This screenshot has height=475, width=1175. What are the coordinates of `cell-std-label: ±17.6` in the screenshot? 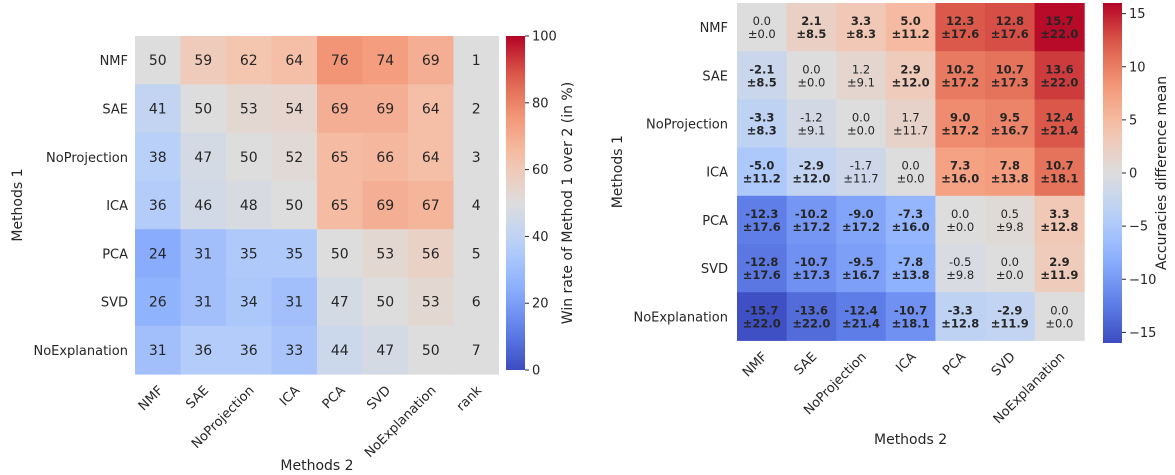 It's located at (960, 34).